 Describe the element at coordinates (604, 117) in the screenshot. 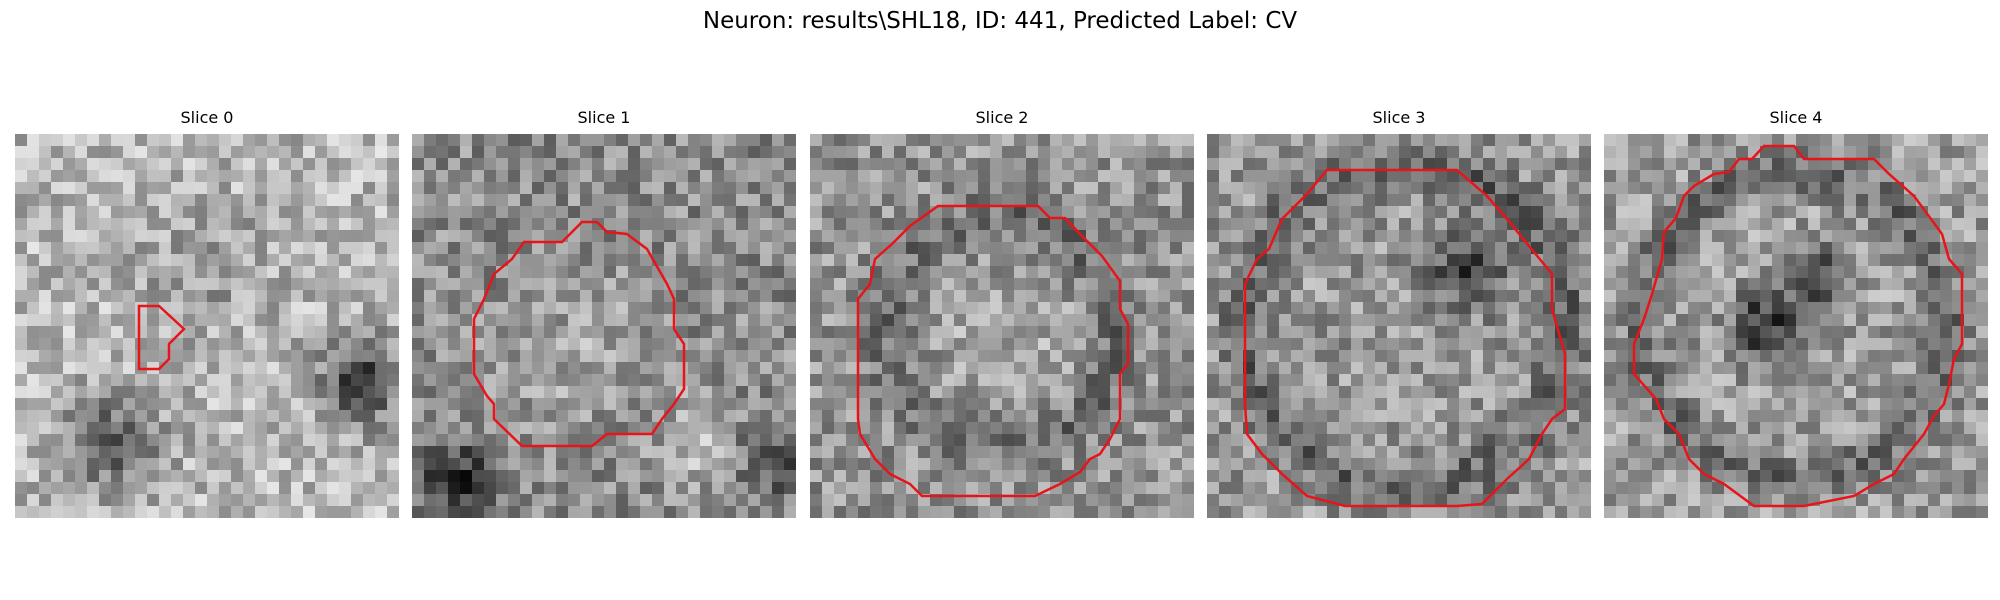

I see `slice-title-1: Slice 1` at that location.